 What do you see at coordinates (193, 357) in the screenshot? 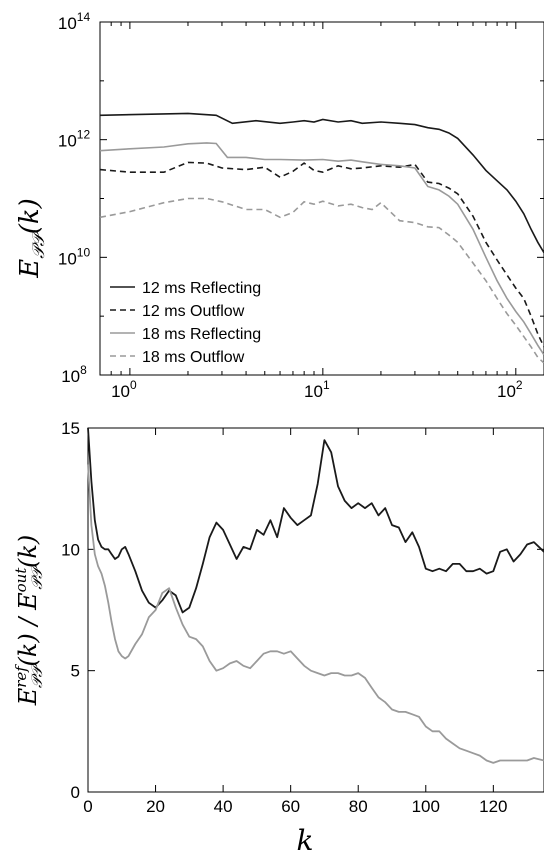
I see `legend-label: 18 ms Outflow` at bounding box center [193, 357].